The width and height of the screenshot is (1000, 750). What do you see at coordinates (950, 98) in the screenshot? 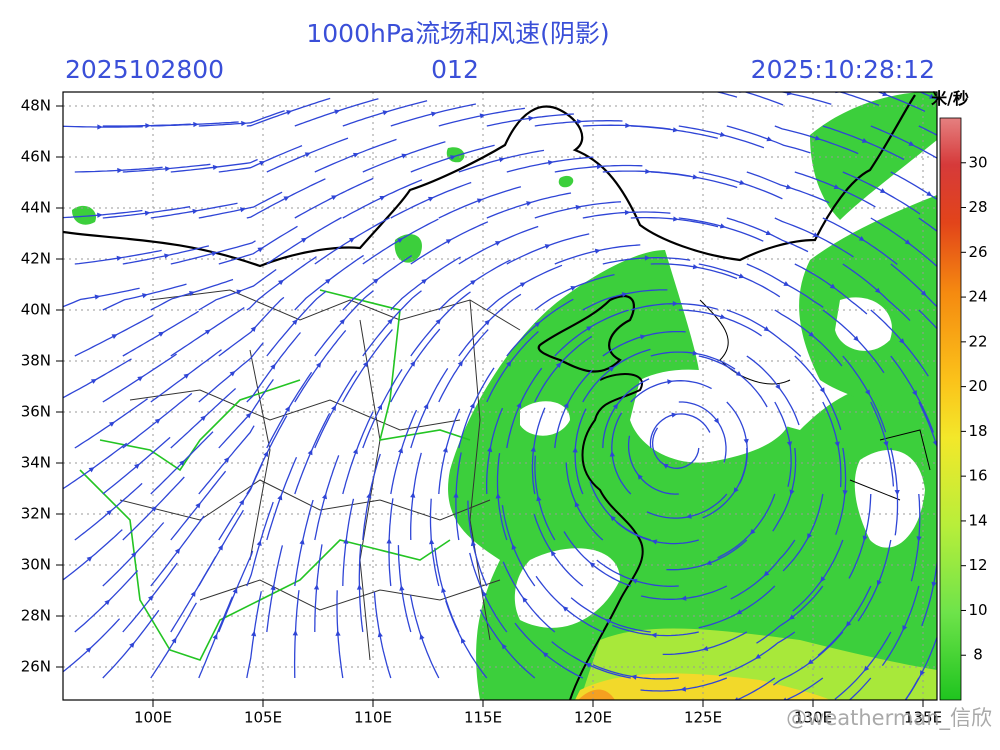
I see `colorbar-unit: 米/秒` at bounding box center [950, 98].